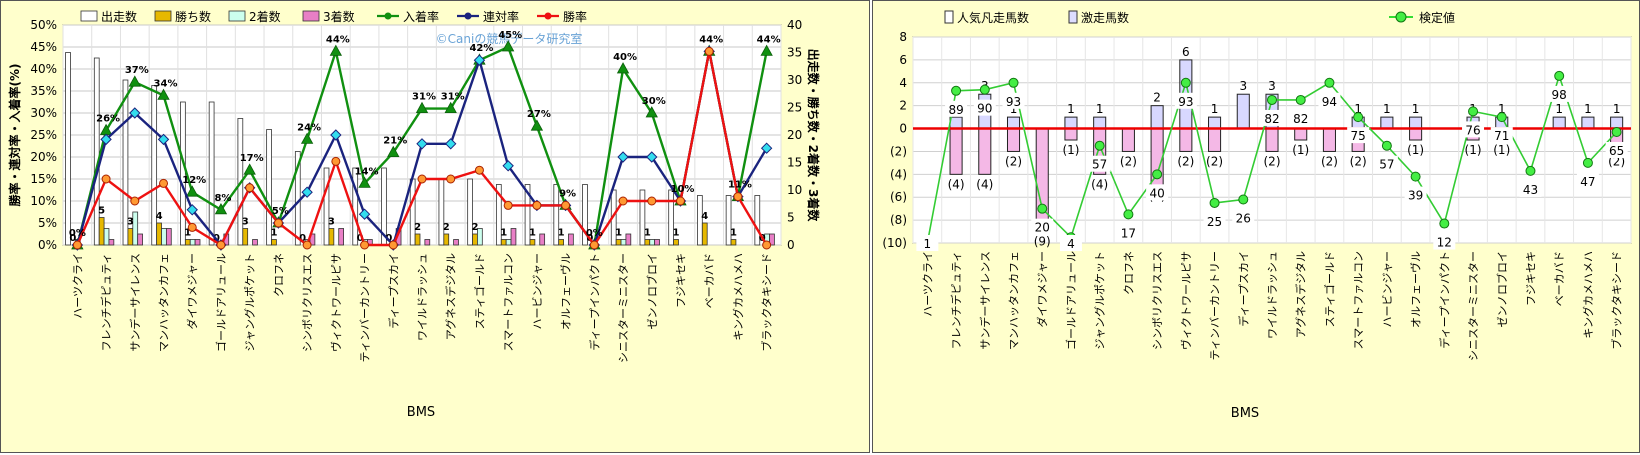 This screenshot has height=455, width=1640. Describe the element at coordinates (1100, 123) in the screenshot. I see `bar-upset` at that location.